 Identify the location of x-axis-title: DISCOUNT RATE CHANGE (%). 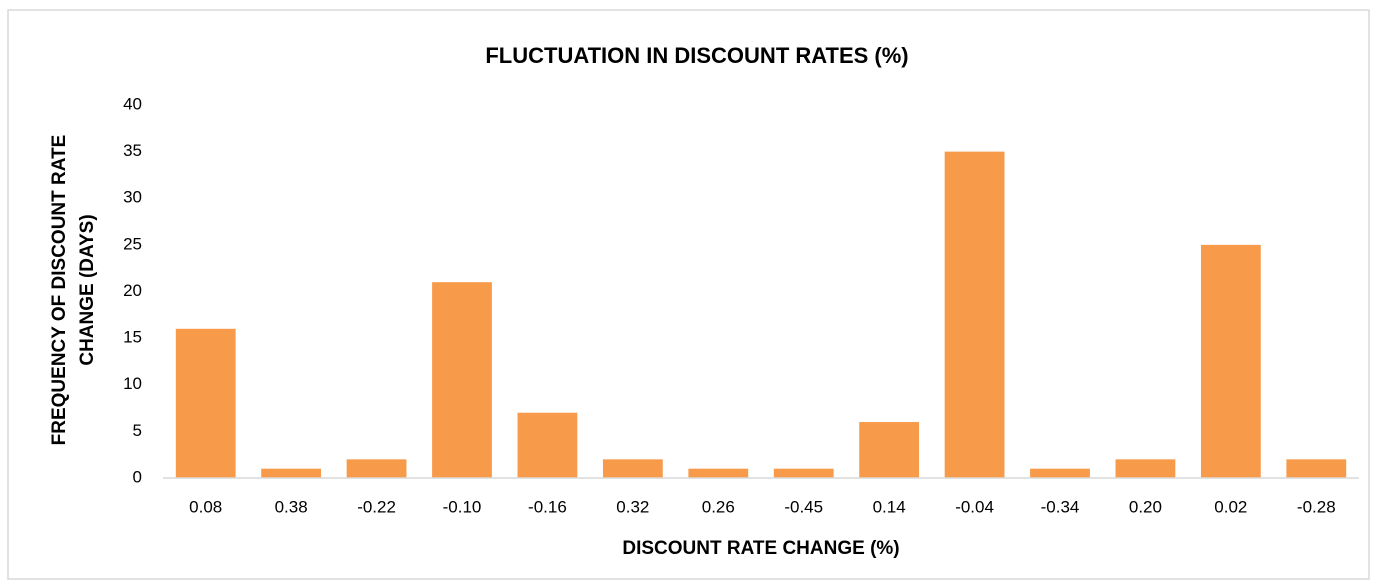
(760, 548).